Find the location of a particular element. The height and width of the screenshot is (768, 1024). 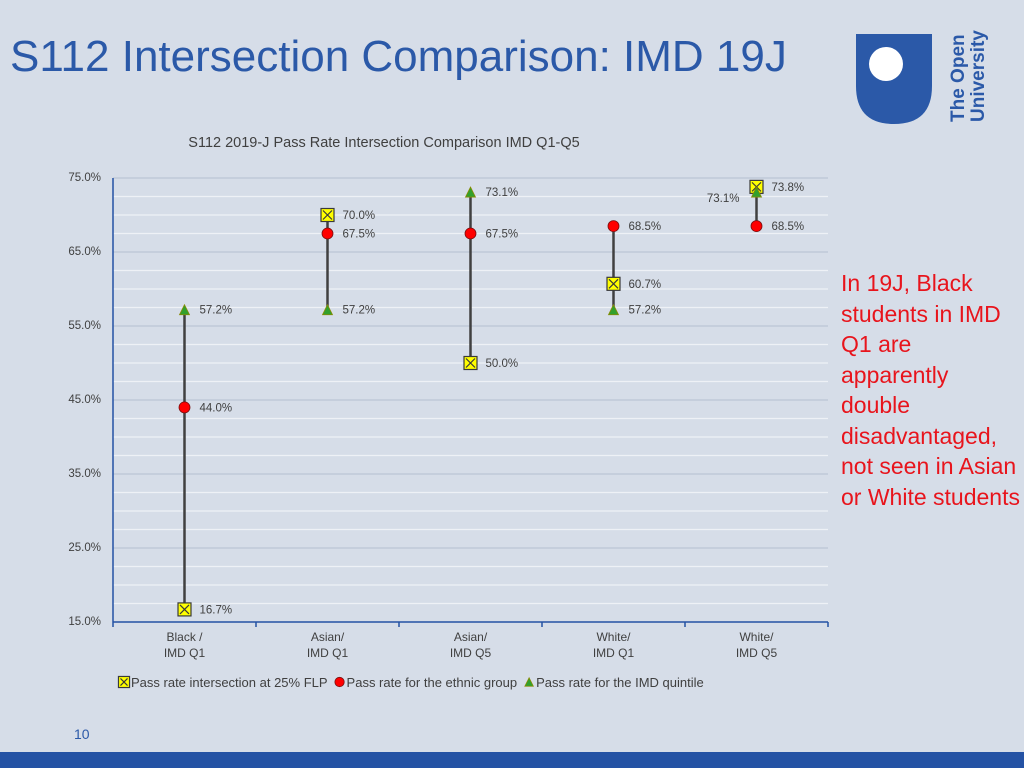

x-tick-label: Black / is located at coordinates (184, 637).